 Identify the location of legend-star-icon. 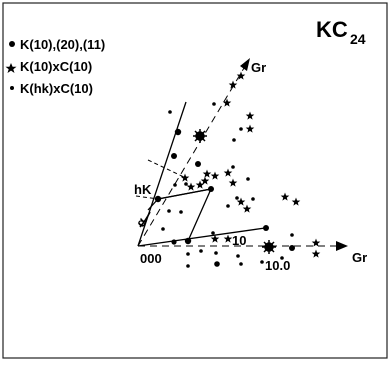
(11, 68).